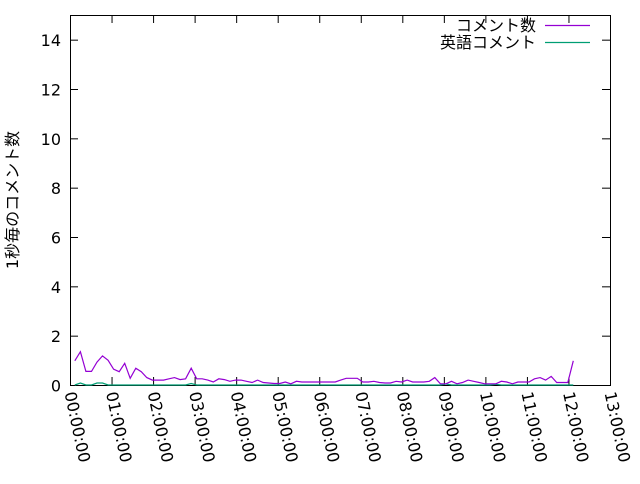  Describe the element at coordinates (576, 427) in the screenshot. I see `x-tick-label: 12:00:00` at that location.